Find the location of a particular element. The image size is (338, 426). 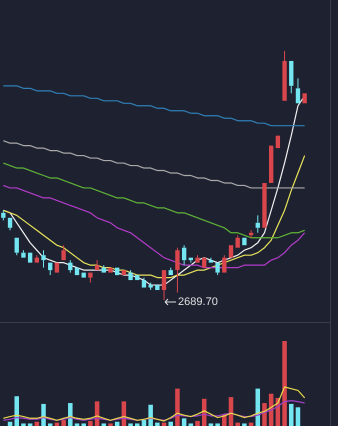

annotation: 2689.70 is located at coordinates (198, 302).